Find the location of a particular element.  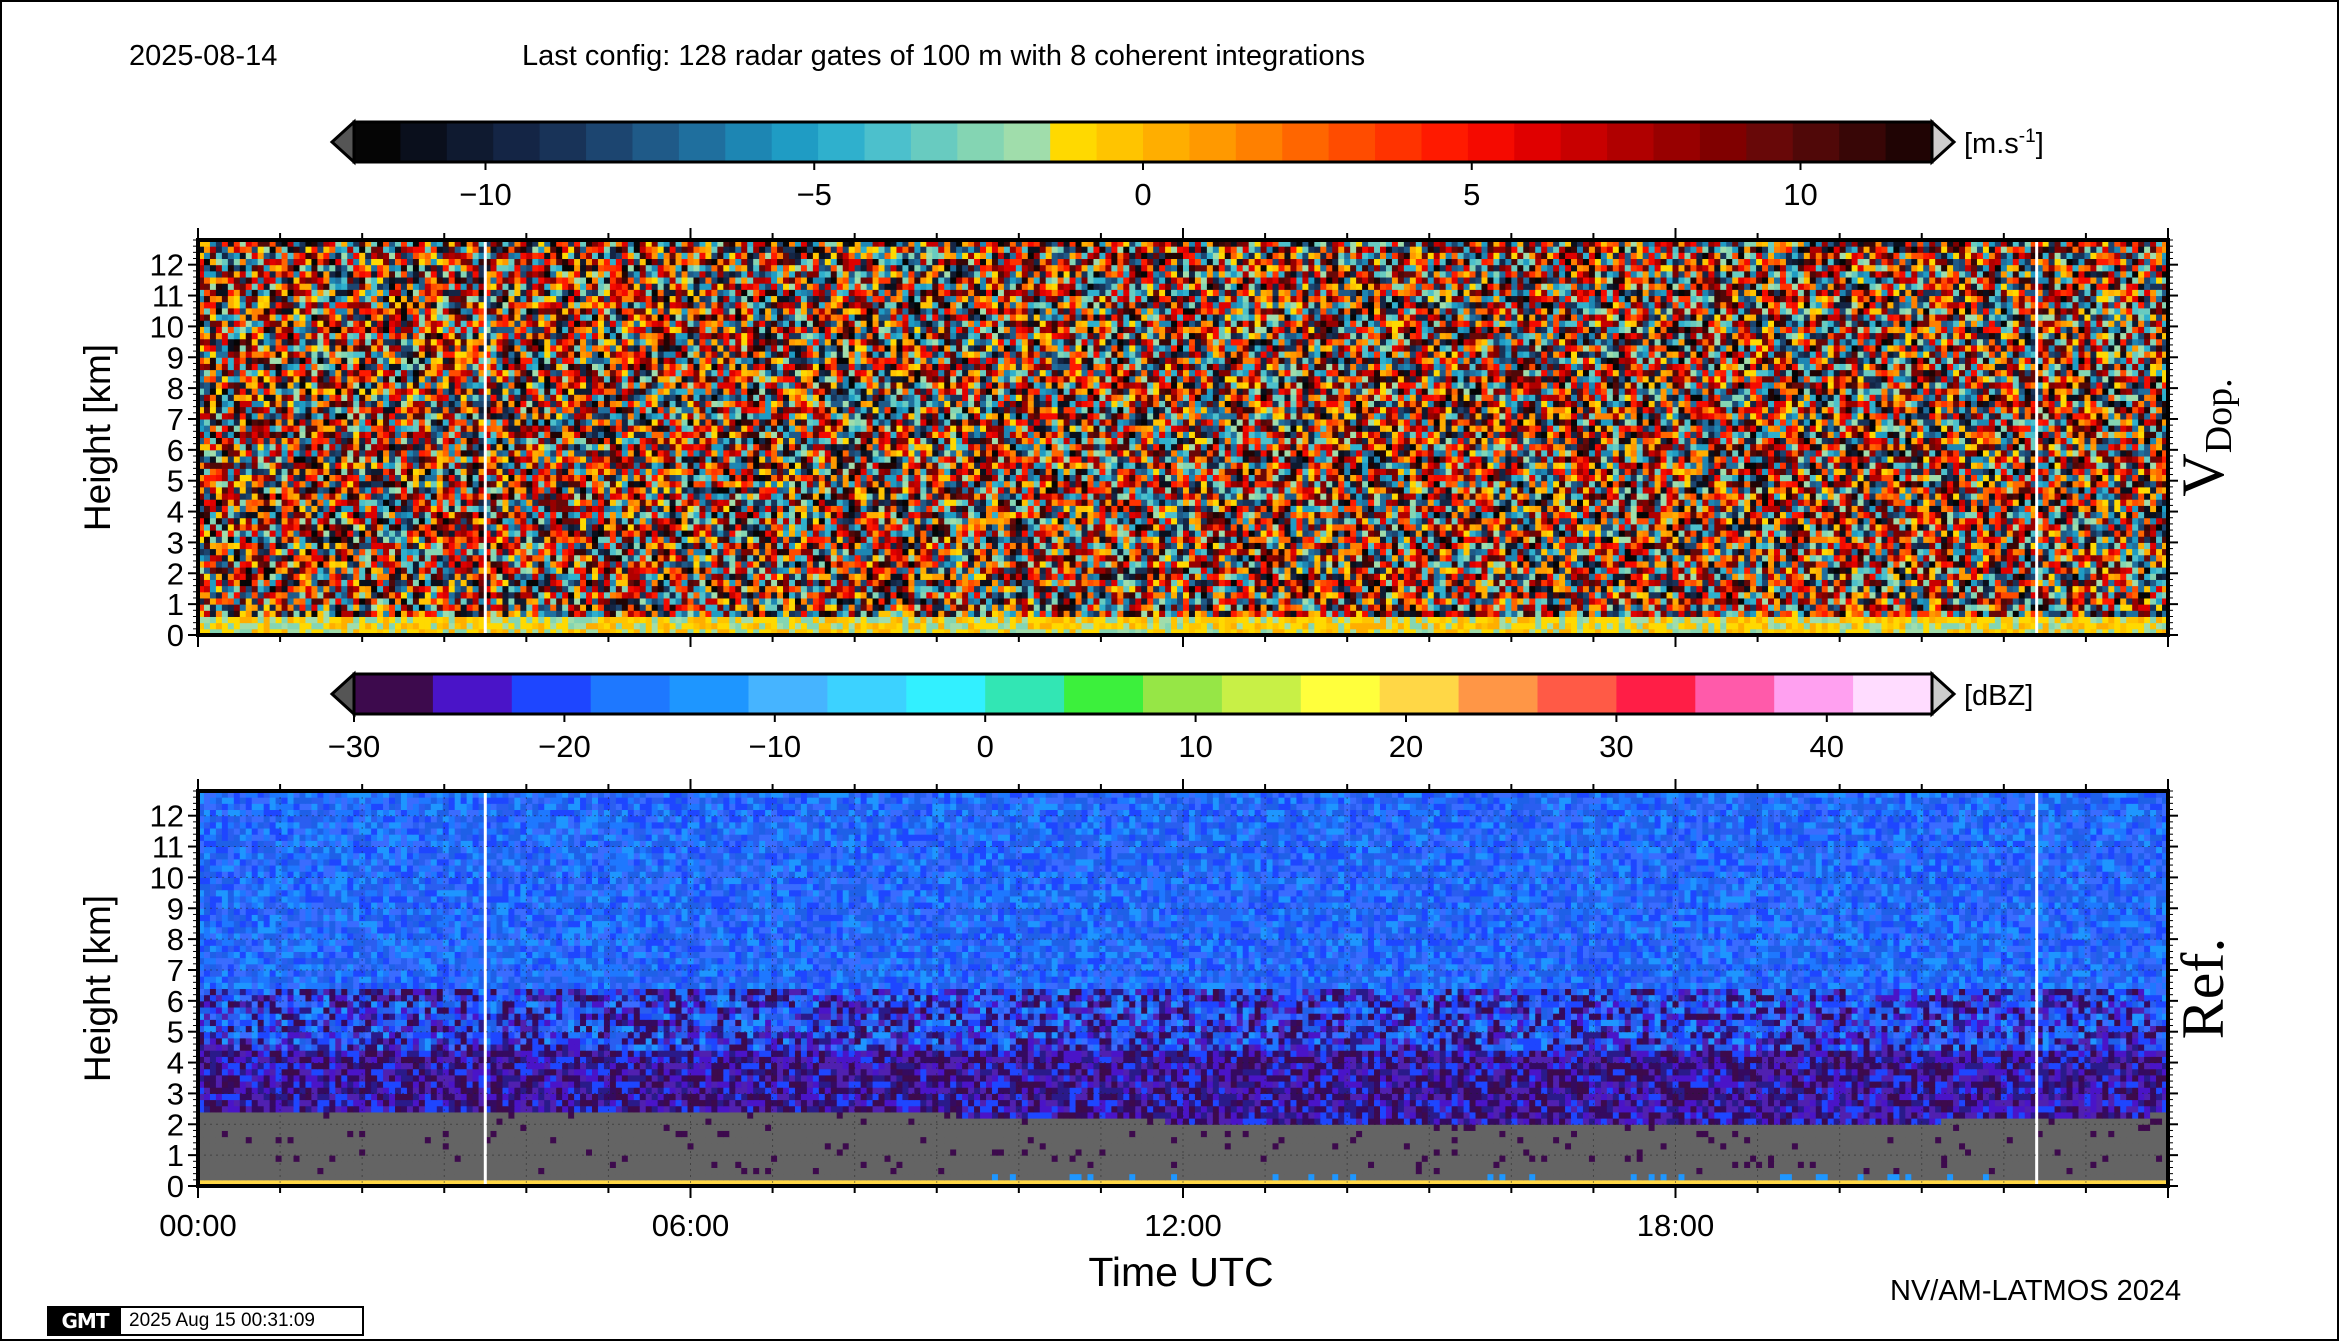

colorbar-frame is located at coordinates (1143, 694).